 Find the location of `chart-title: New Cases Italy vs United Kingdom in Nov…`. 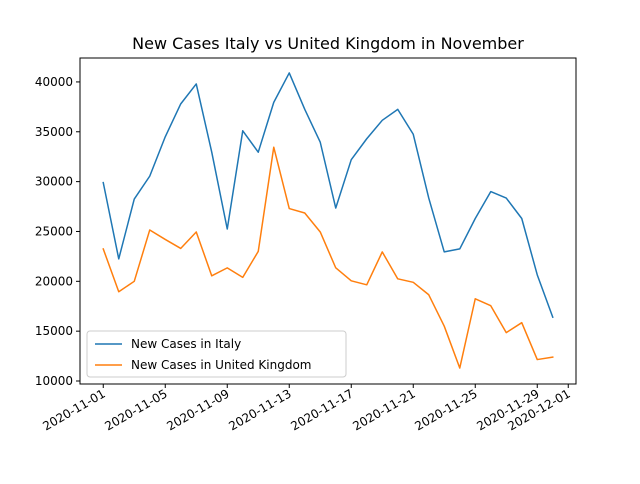

chart-title: New Cases Italy vs United Kingdom in Nov… is located at coordinates (328, 43).